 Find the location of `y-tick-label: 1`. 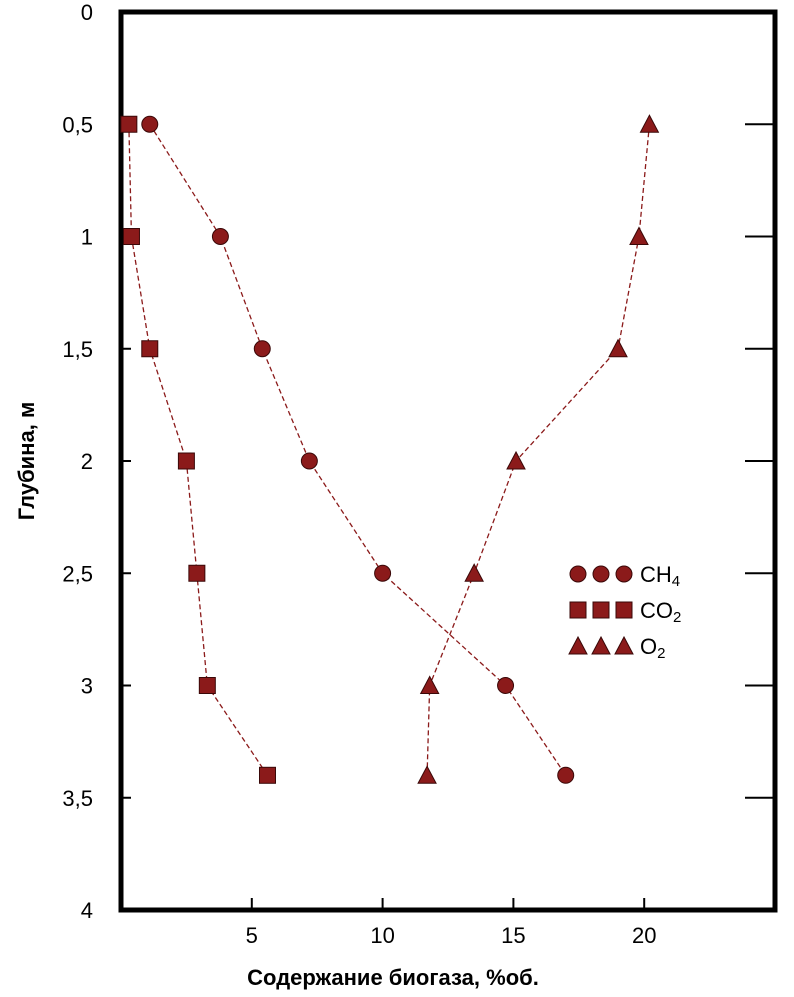

y-tick-label: 1 is located at coordinates (87, 237).